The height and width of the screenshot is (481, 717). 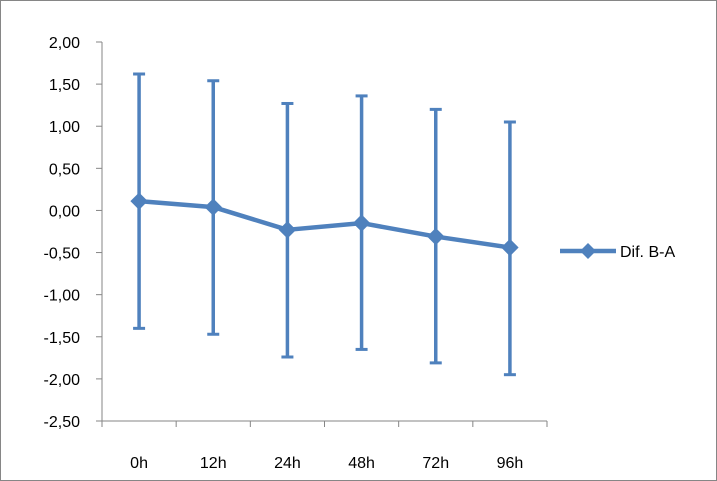 What do you see at coordinates (287, 463) in the screenshot?
I see `x-tick-label: 24h` at bounding box center [287, 463].